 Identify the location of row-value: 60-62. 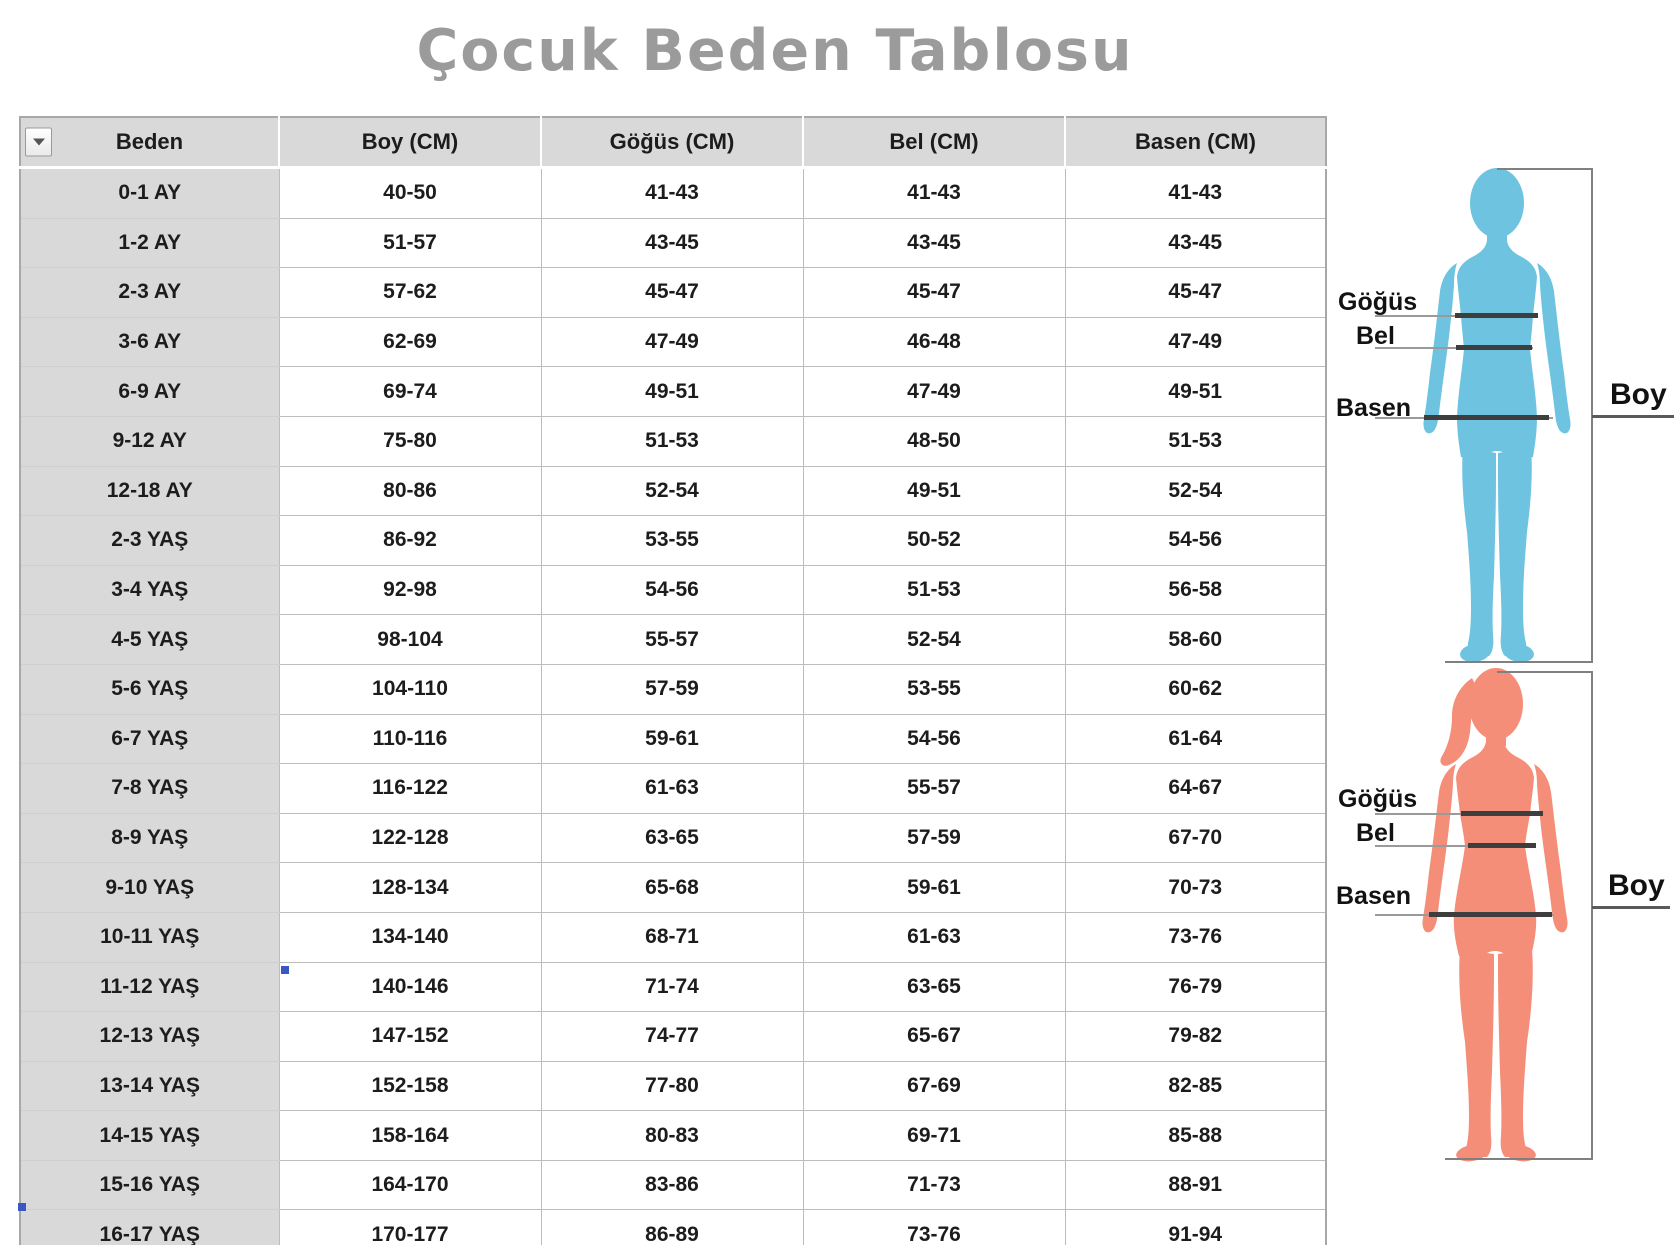
(1195, 689).